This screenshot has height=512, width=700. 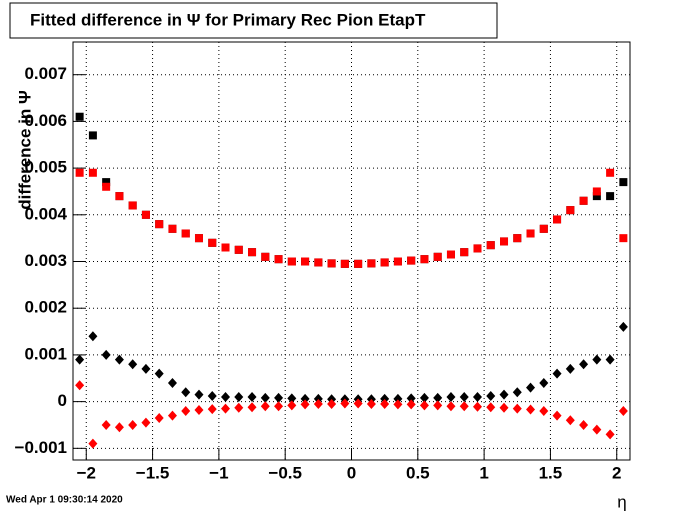 What do you see at coordinates (418, 472) in the screenshot?
I see `x-tick-label: 0.5` at bounding box center [418, 472].